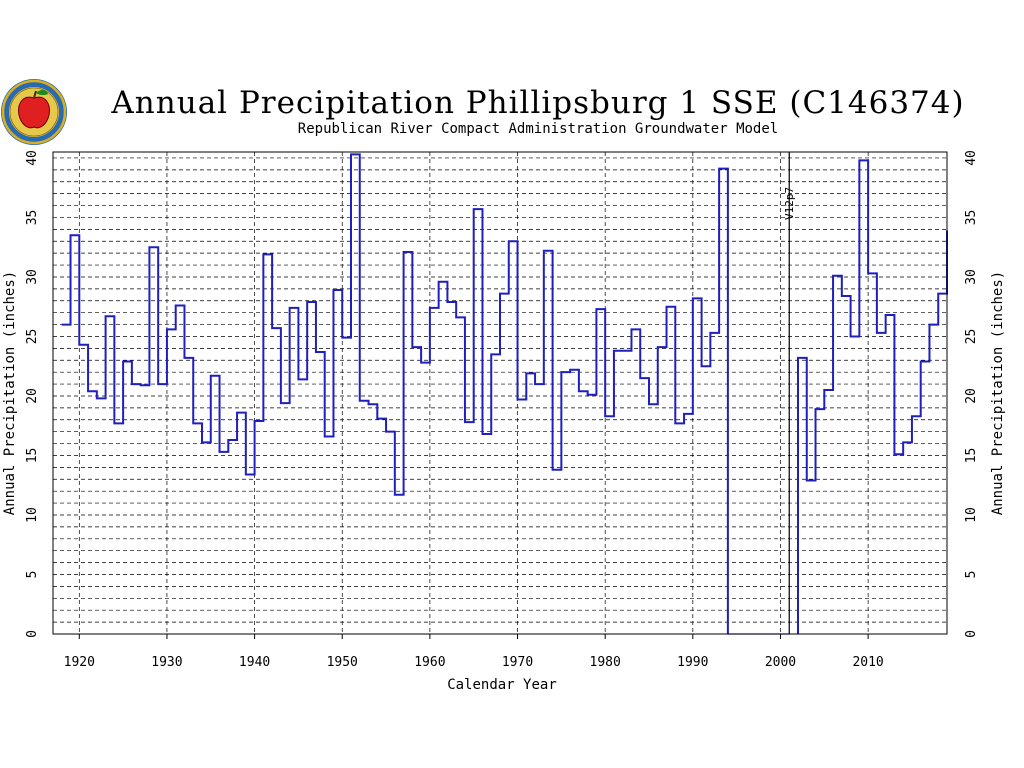  Describe the element at coordinates (254, 662) in the screenshot. I see `x-tick-label: 1940` at that location.